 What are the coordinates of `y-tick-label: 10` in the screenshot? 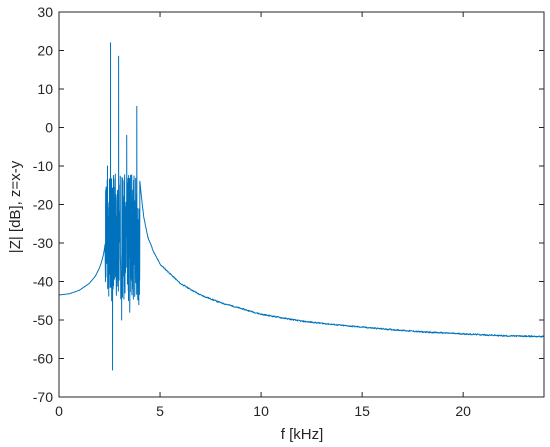 It's located at (45, 89).